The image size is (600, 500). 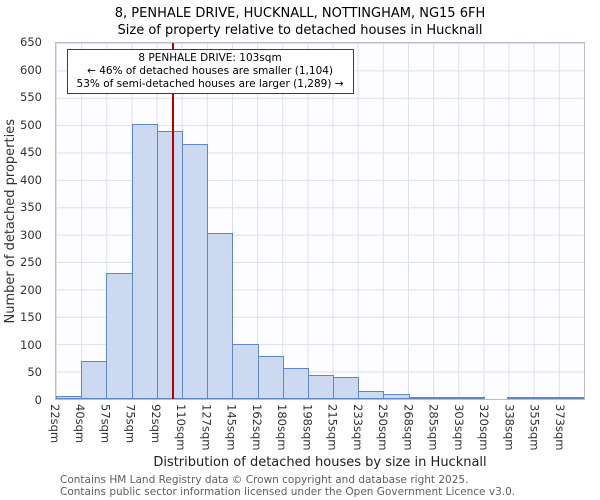 I want to click on bar-355sqm, so click(x=545, y=398).